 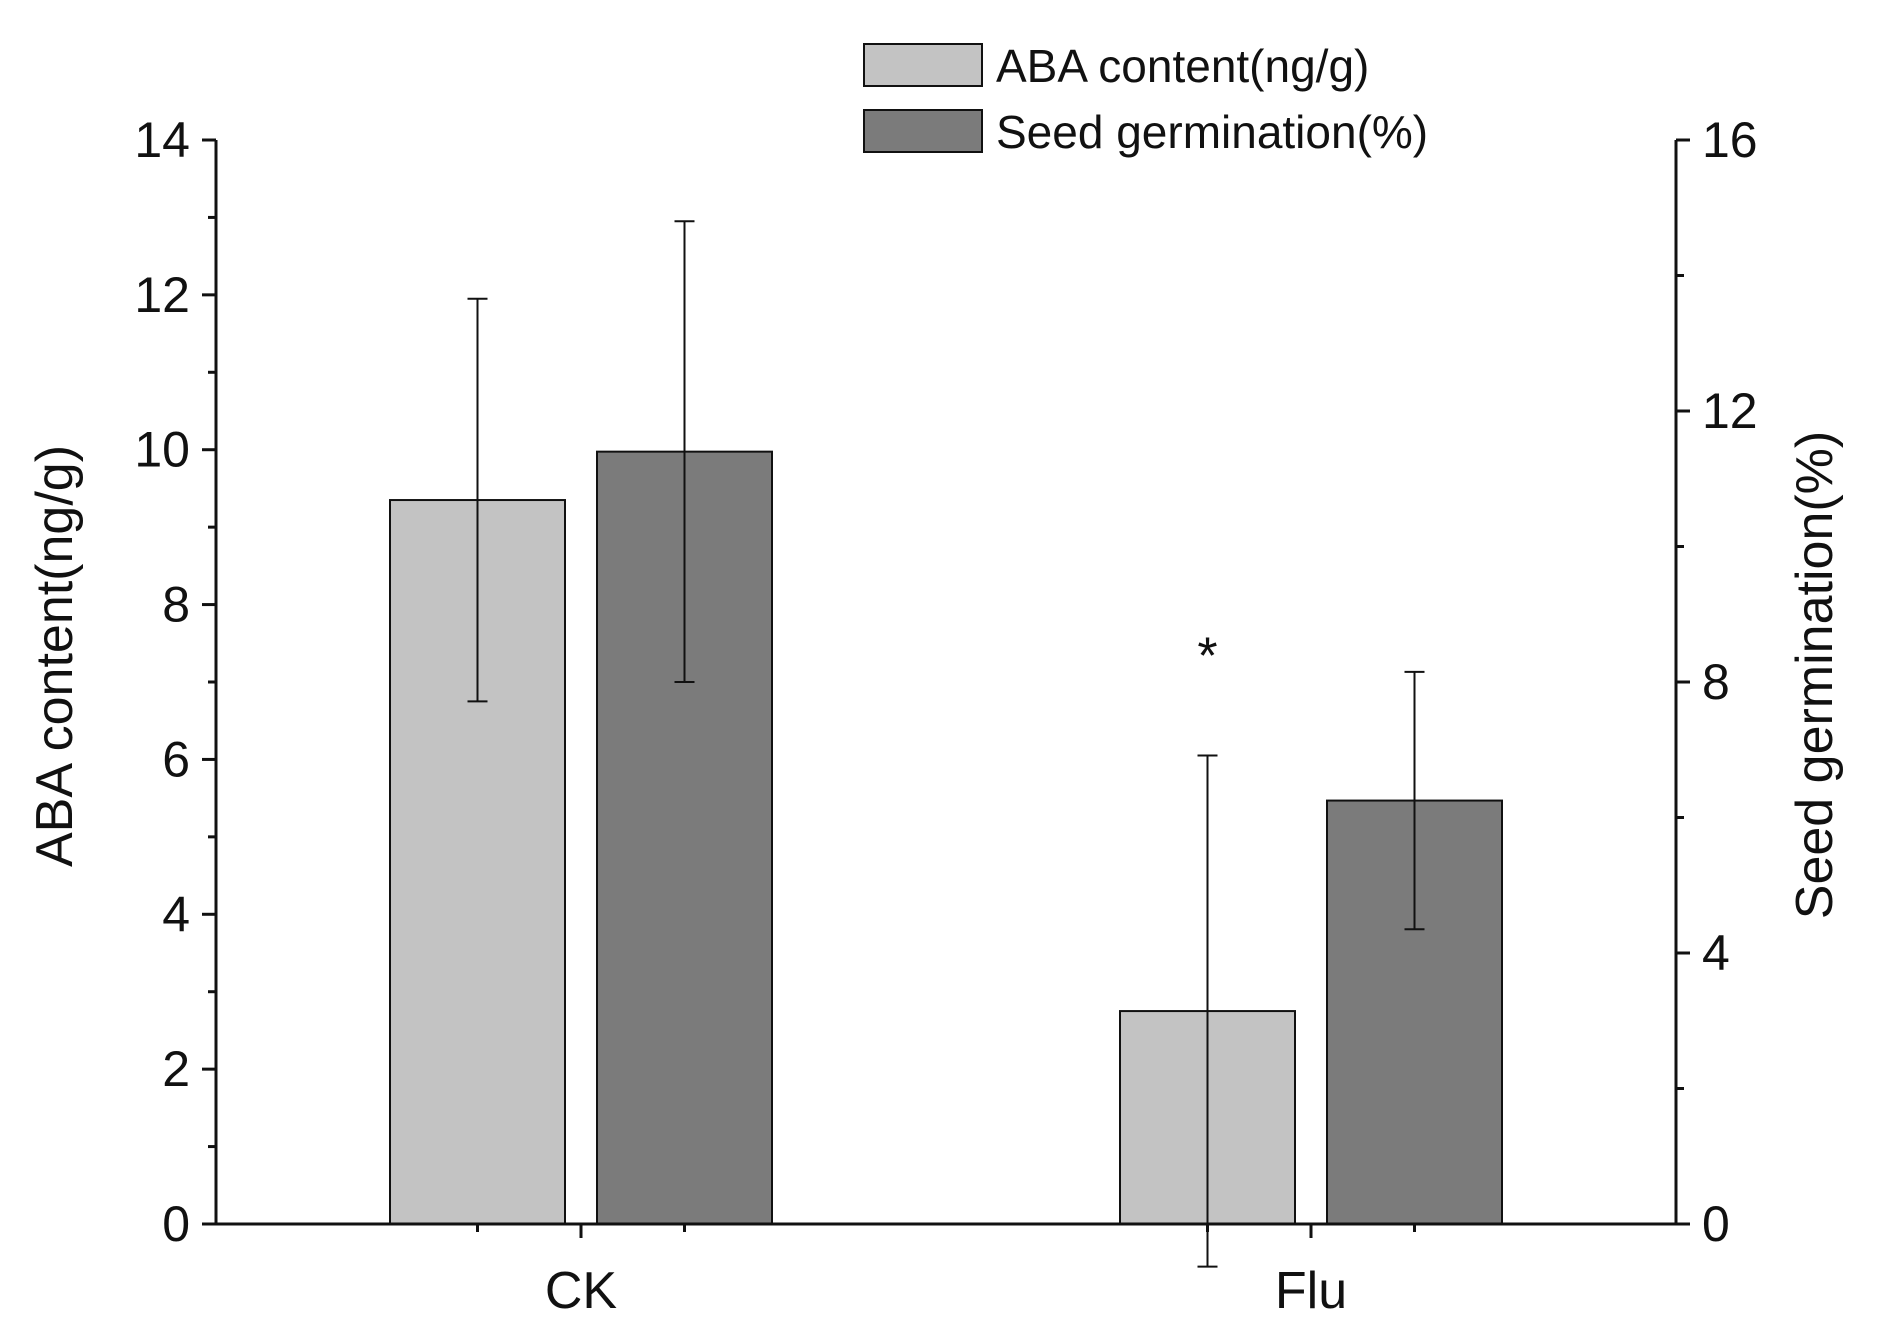 I want to click on y-axis-title-left: ABA content(ng/g), so click(x=55, y=656).